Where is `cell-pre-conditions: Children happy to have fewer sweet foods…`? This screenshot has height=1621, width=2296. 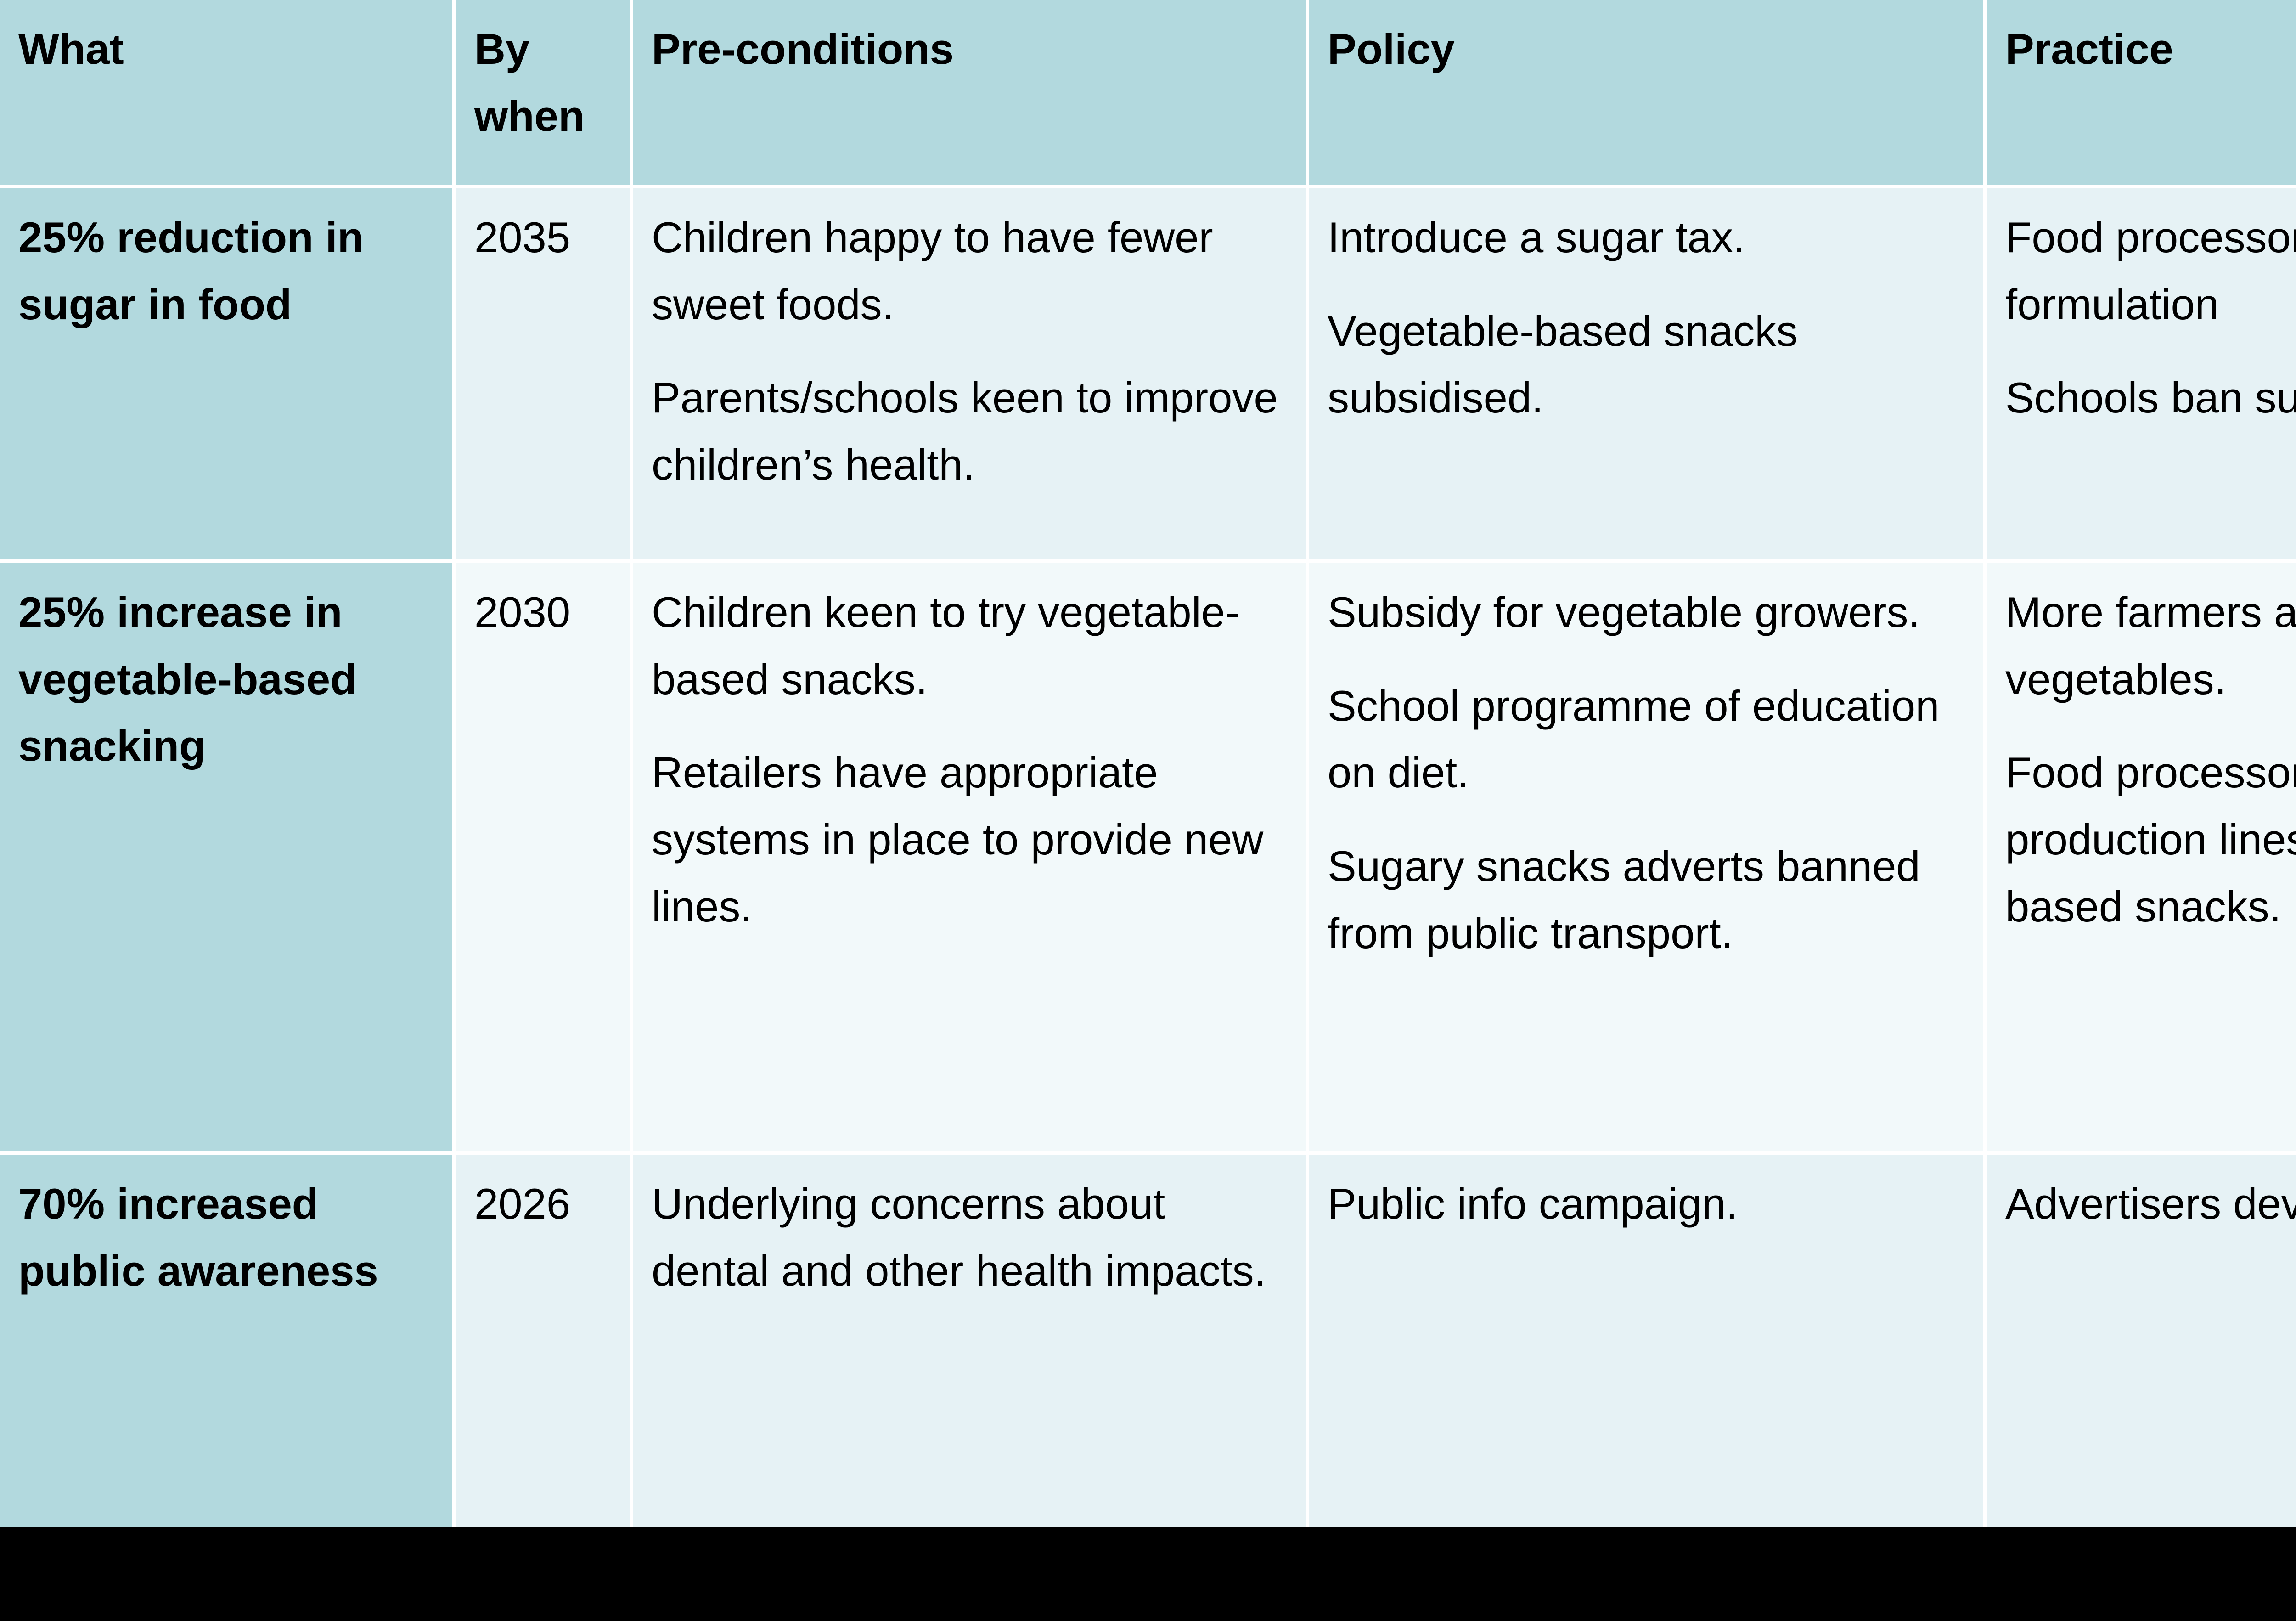 cell-pre-conditions: Children happy to have fewer sweet foods… is located at coordinates (970, 373).